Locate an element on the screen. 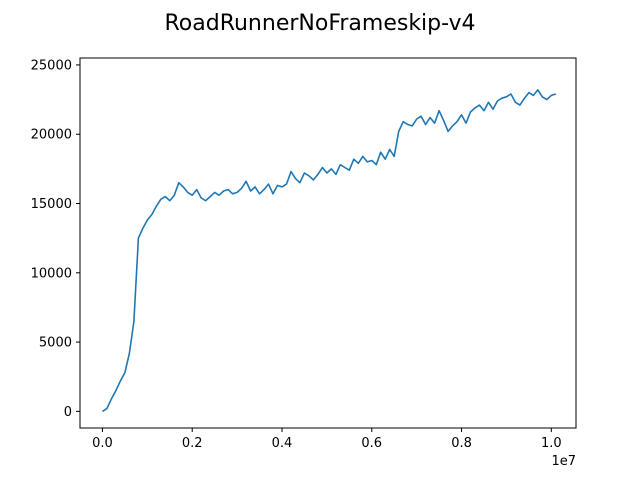 The width and height of the screenshot is (640, 480). y-tick-label: 5000 is located at coordinates (55, 343).